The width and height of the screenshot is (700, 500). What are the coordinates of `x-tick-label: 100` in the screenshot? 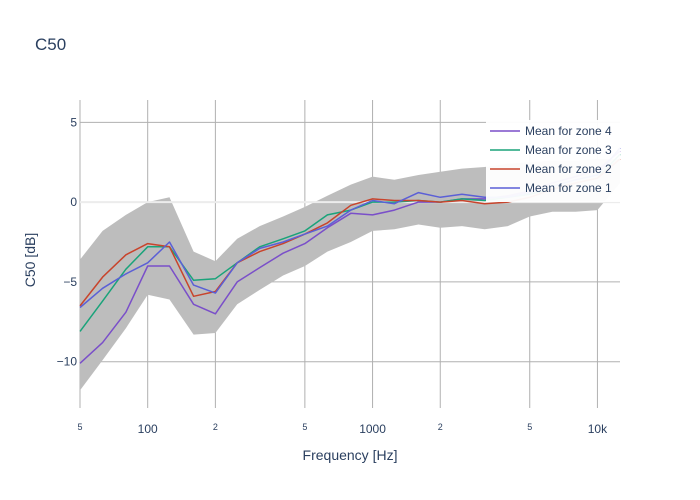 It's located at (148, 429).